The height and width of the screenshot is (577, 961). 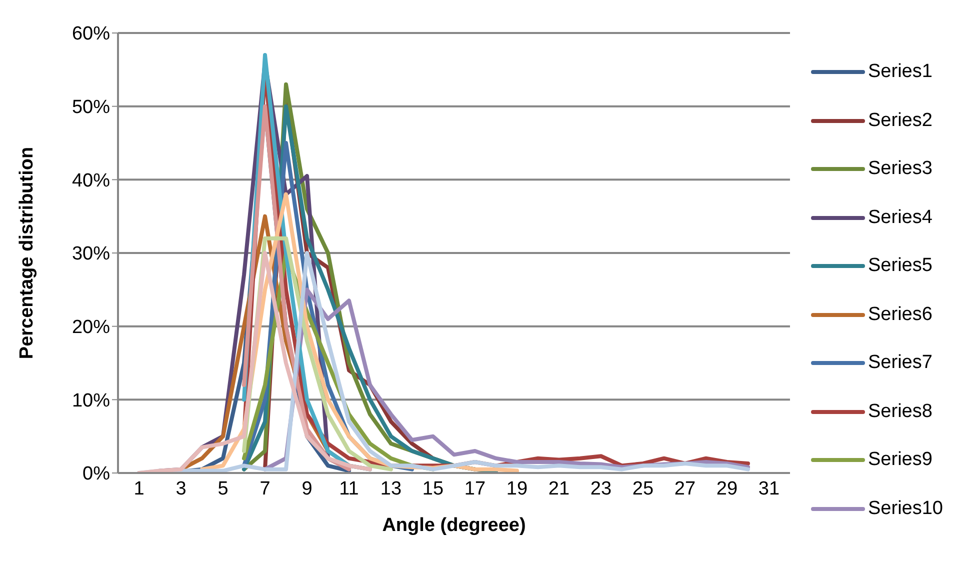 What do you see at coordinates (900, 169) in the screenshot?
I see `legend-label: Series3` at bounding box center [900, 169].